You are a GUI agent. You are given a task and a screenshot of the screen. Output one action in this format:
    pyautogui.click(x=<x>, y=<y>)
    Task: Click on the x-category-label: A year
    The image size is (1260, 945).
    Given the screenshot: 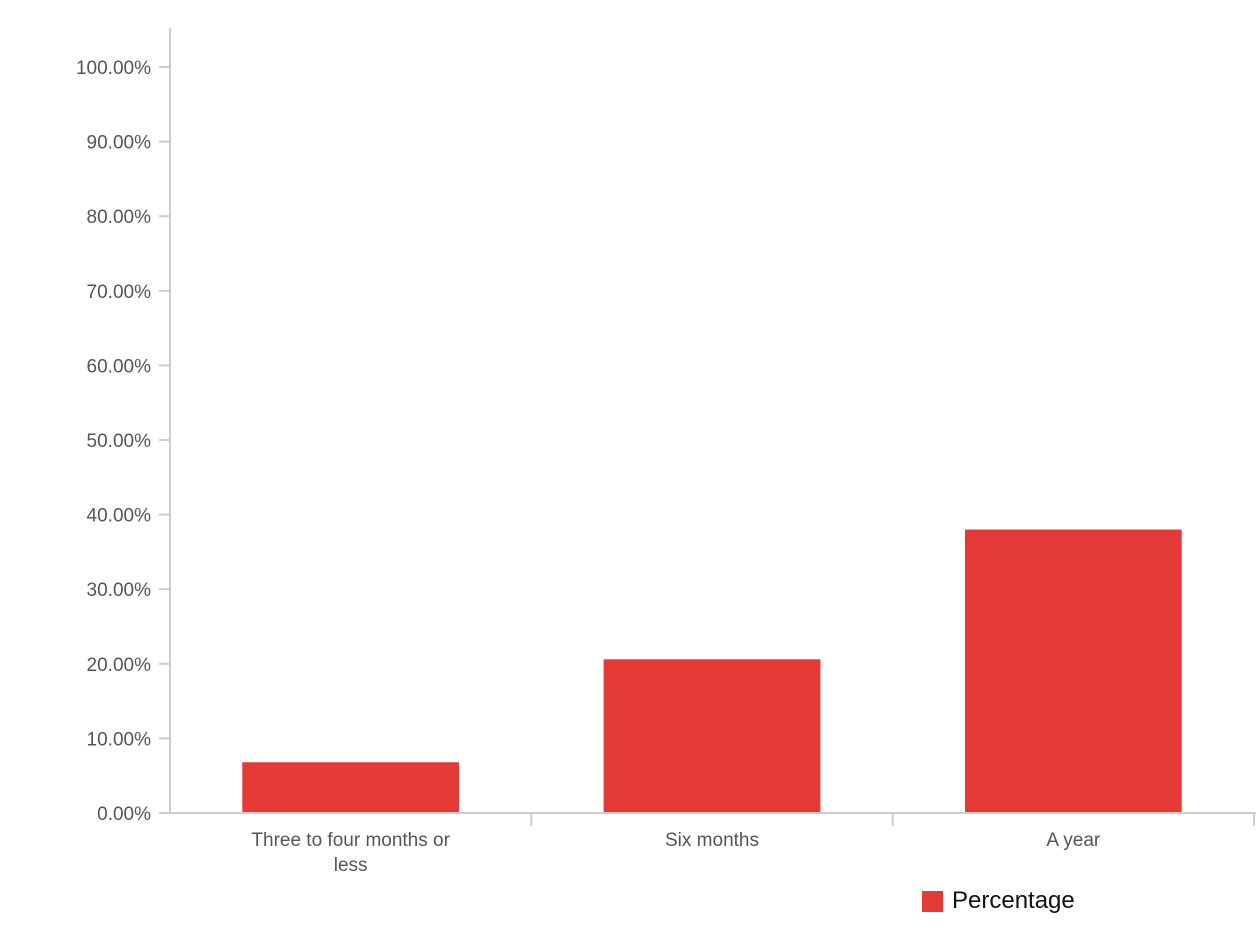 What is the action you would take?
    pyautogui.click(x=1073, y=840)
    